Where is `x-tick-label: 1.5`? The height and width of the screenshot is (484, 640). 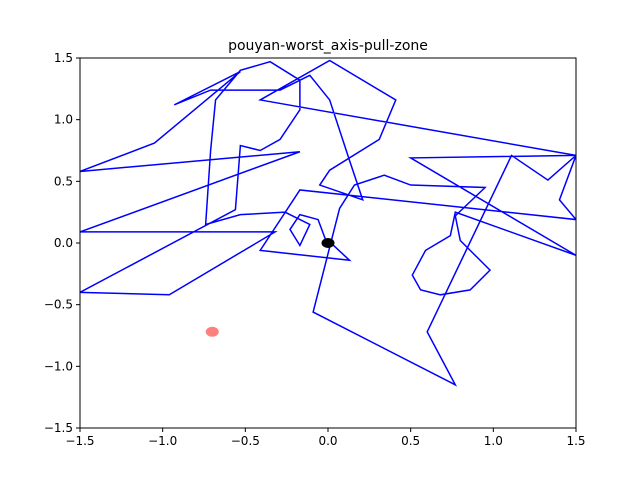 x-tick-label: 1.5 is located at coordinates (575, 441).